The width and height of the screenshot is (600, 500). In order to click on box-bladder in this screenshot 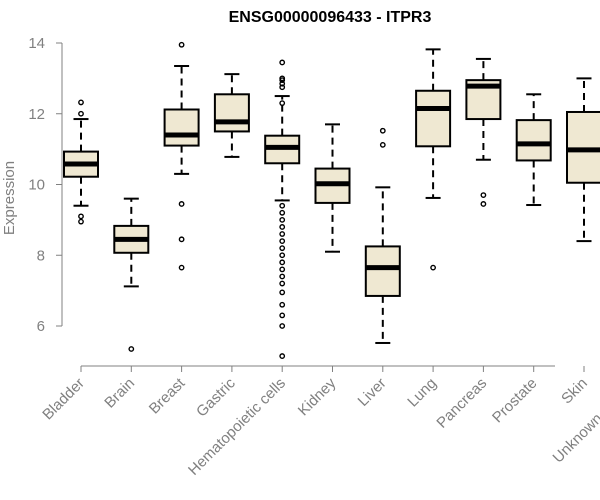, I will do `click(81, 162)`.